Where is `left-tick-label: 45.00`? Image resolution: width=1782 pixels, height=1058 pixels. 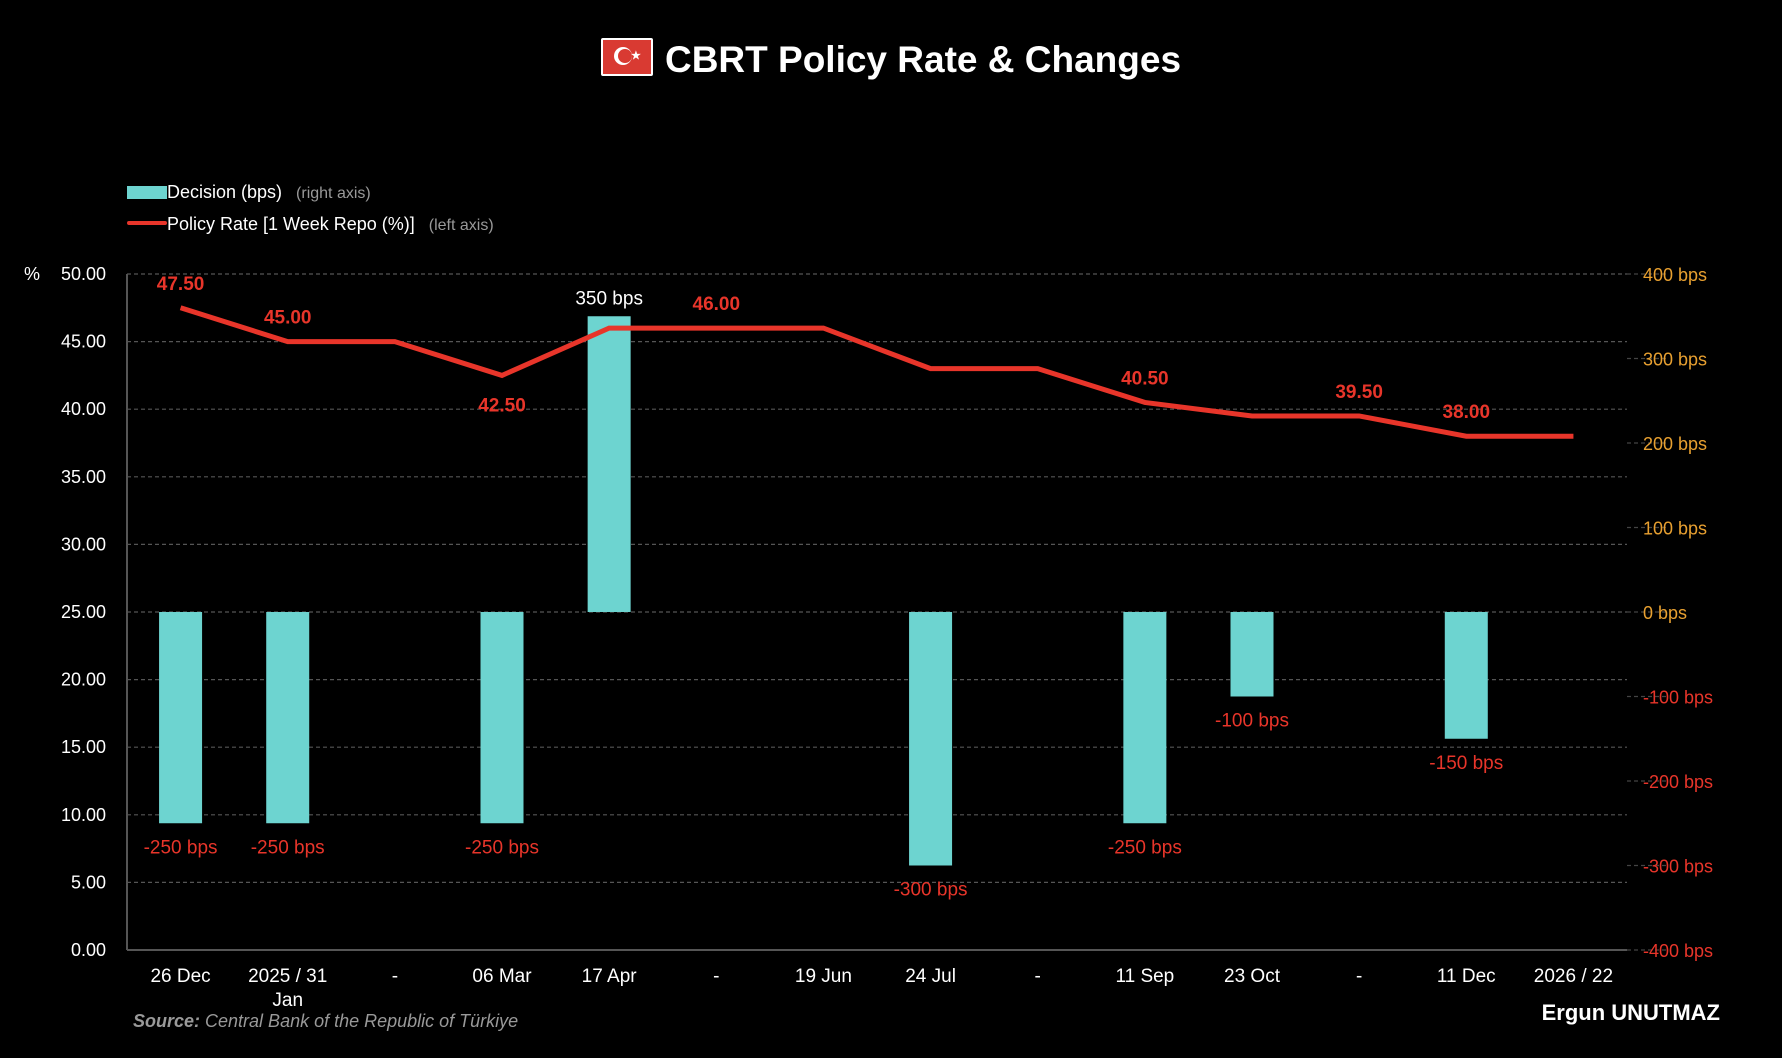
left-tick-label: 45.00 is located at coordinates (83, 342).